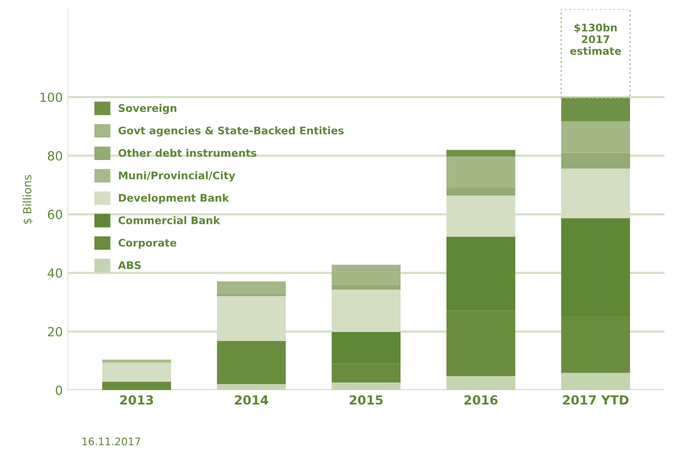 Image resolution: width=678 pixels, height=459 pixels. I want to click on y-tick-label: 100, so click(51, 97).